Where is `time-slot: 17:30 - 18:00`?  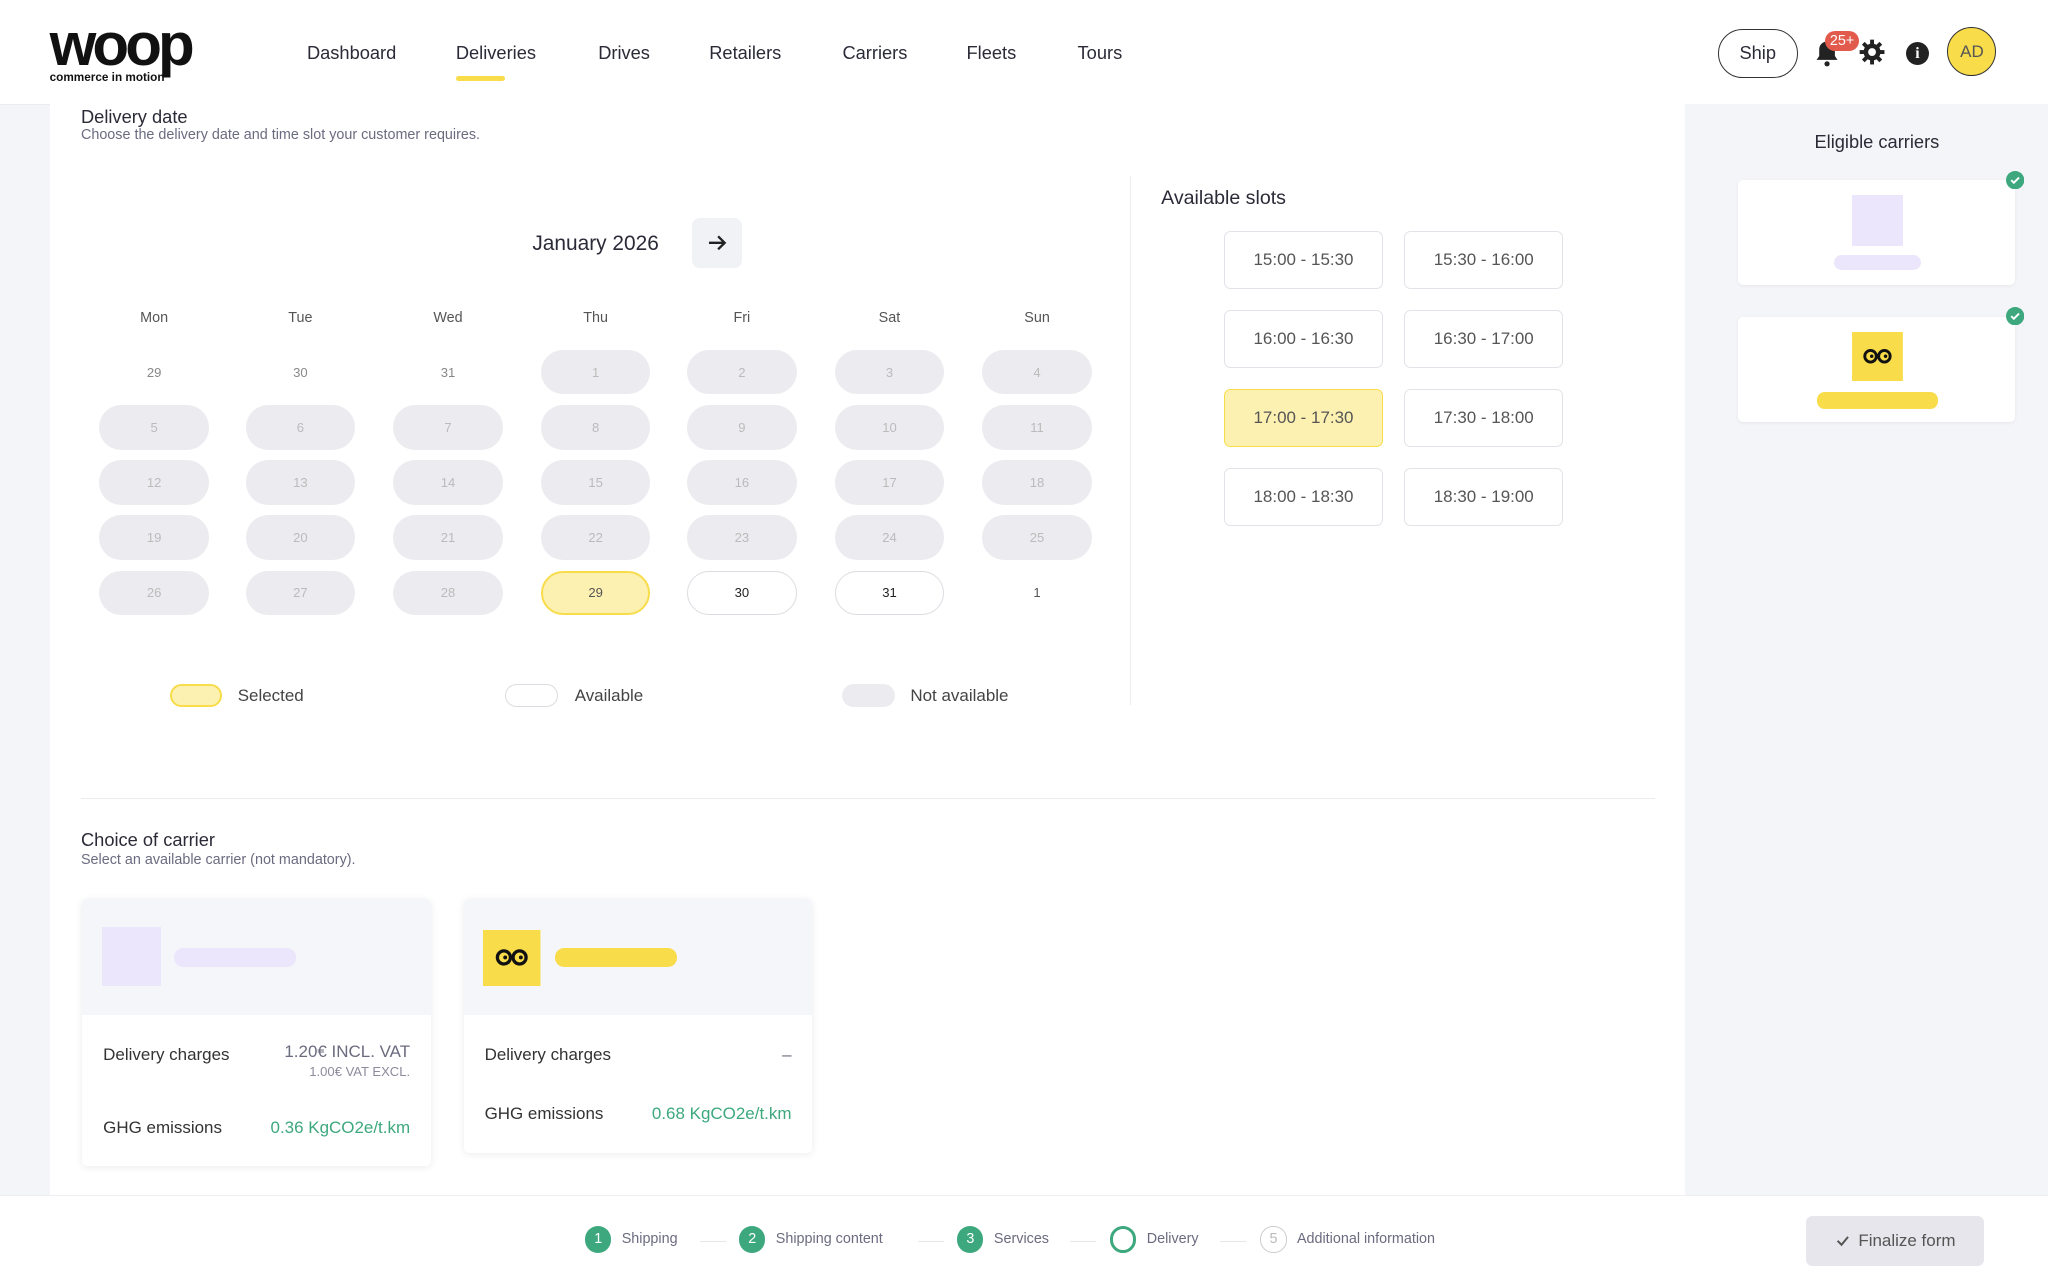 time-slot: 17:30 - 18:00 is located at coordinates (1484, 418).